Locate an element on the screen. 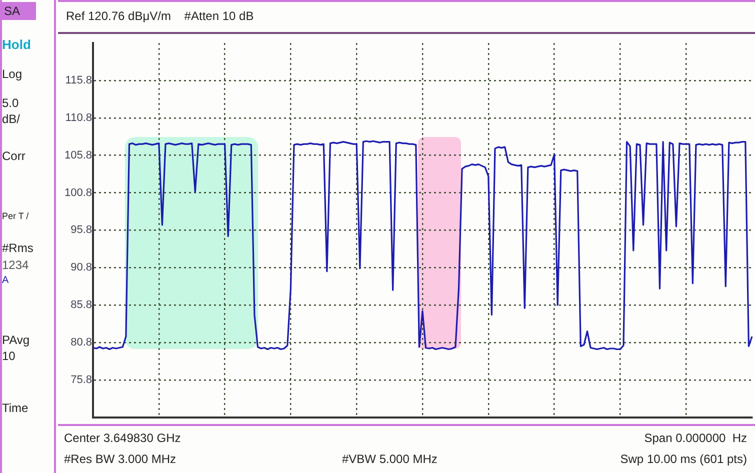  y-tick-label: 85.8 is located at coordinates (81, 305).